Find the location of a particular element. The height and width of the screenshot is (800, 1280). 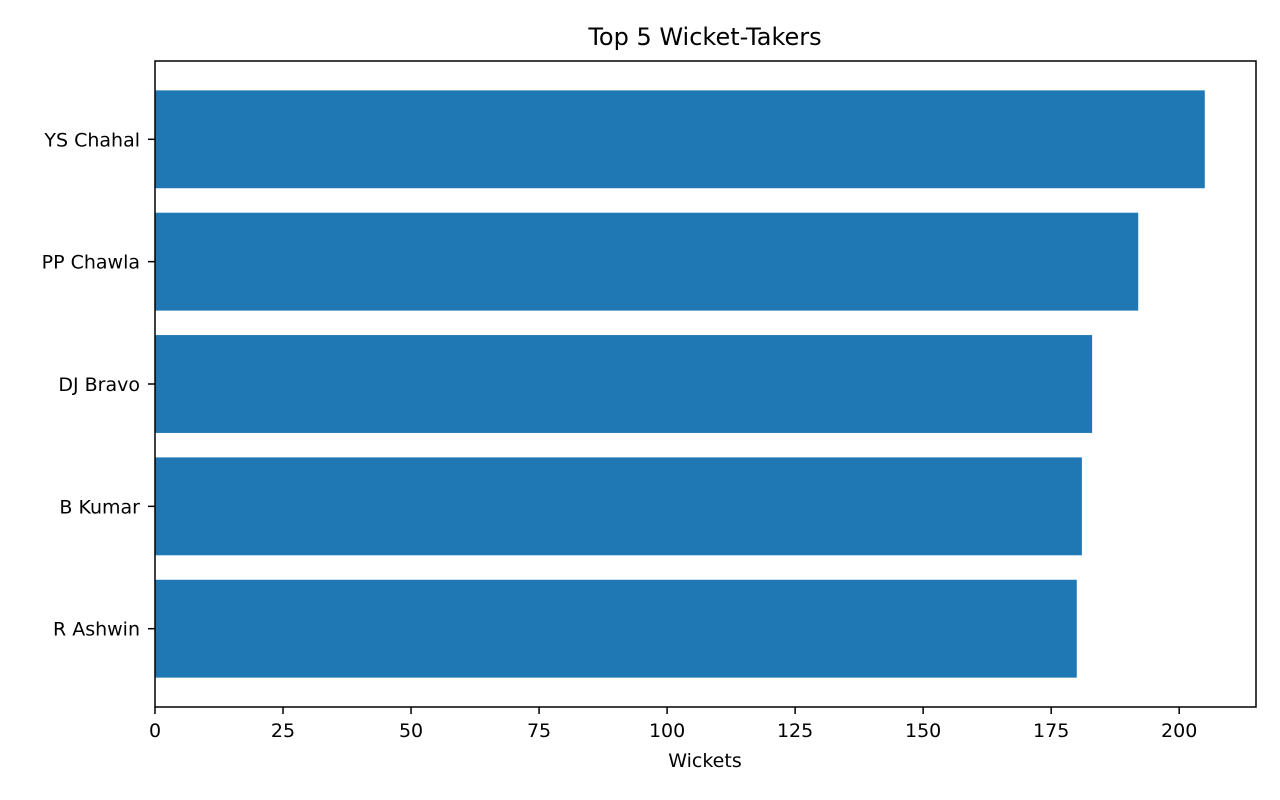

y-tick-label: DJ Bravo is located at coordinates (99, 385).